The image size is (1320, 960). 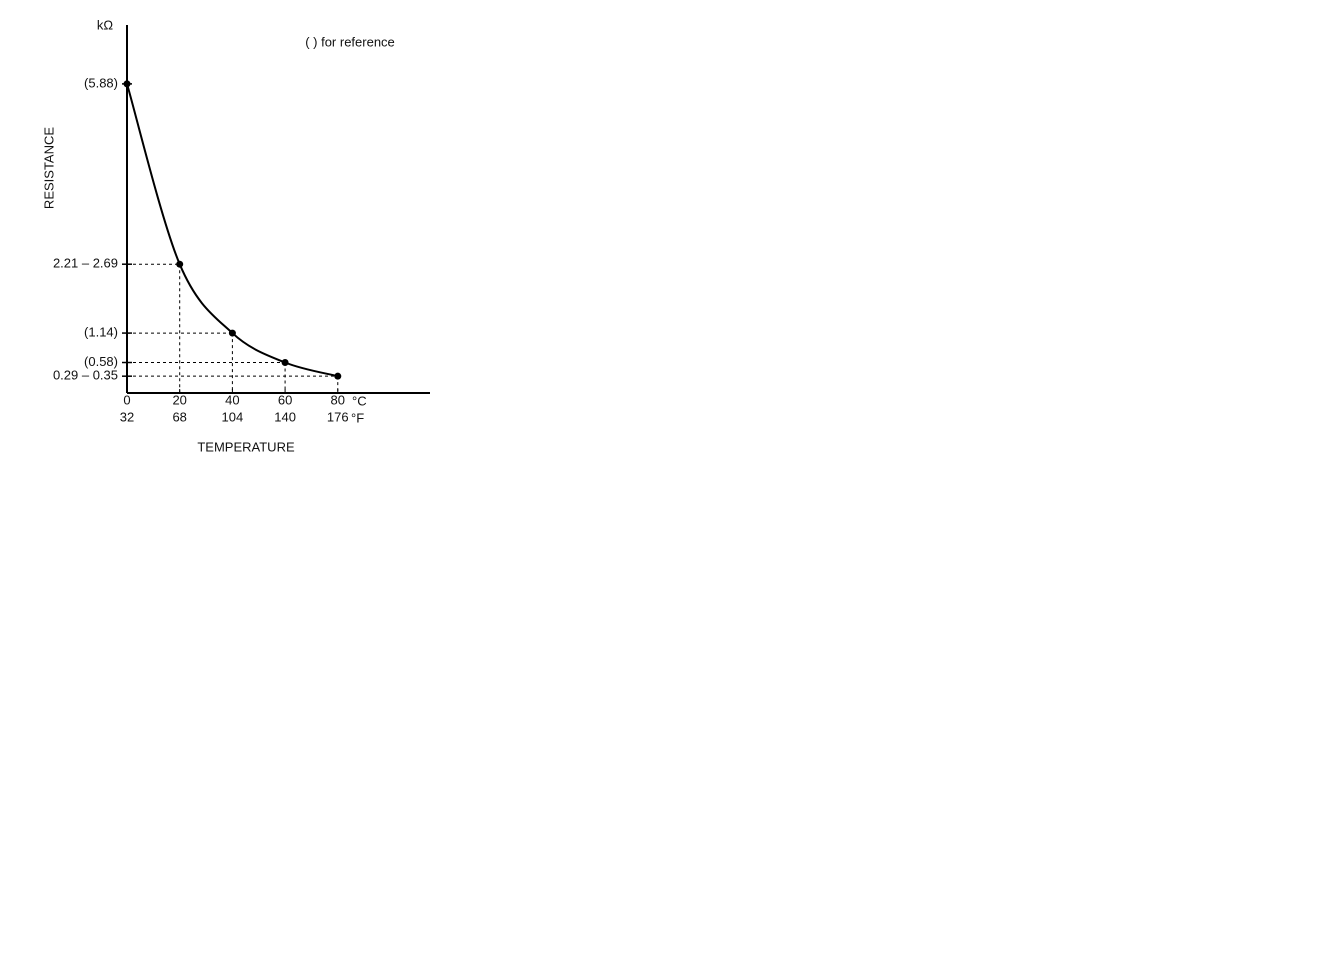 I want to click on y-tick-label: (5.88), so click(x=101, y=82).